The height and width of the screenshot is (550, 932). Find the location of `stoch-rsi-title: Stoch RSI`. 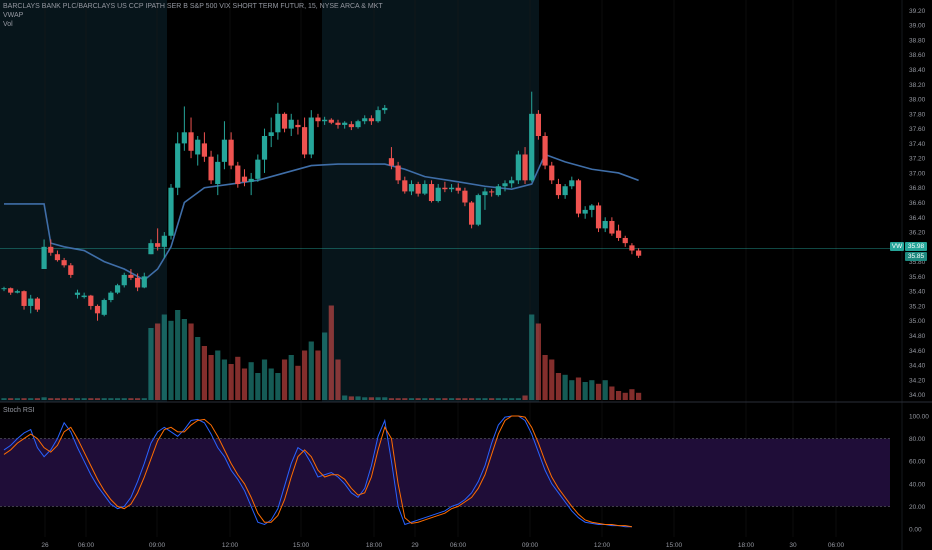

stoch-rsi-title: Stoch RSI is located at coordinates (19, 410).